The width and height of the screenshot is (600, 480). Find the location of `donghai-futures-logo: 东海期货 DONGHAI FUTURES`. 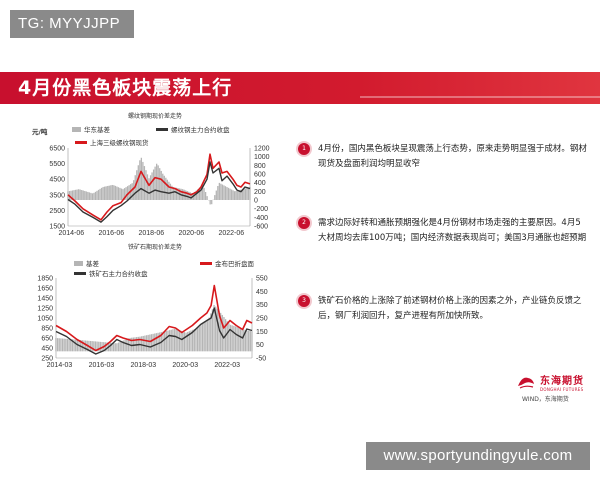

donghai-futures-logo: 东海期货 DONGHAI FUTURES is located at coordinates (550, 382).